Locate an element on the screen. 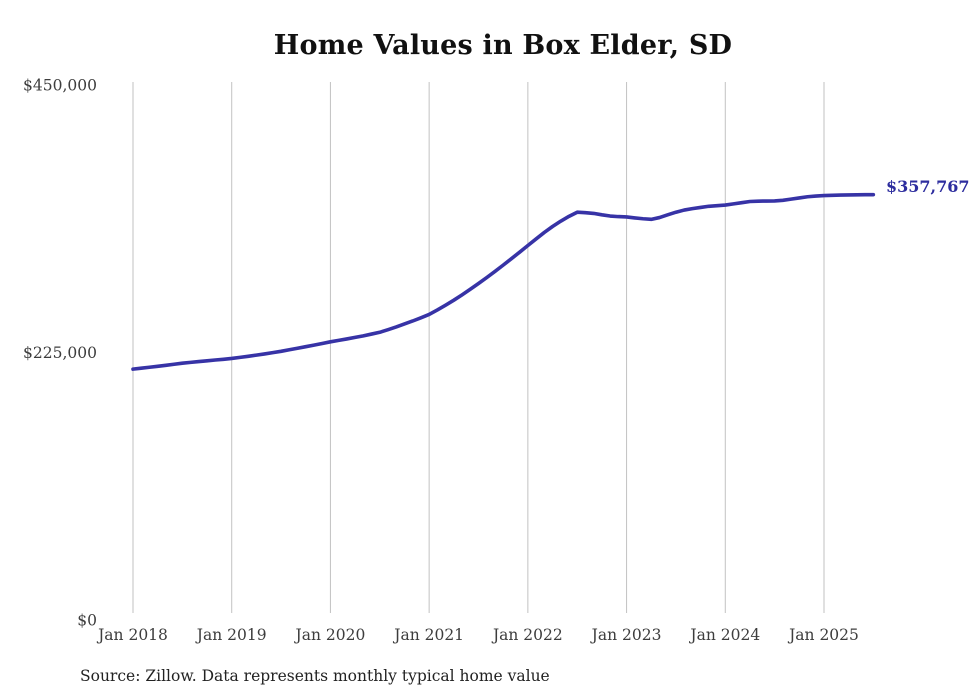 The width and height of the screenshot is (980, 699). x-tick-label: Jan 2024 is located at coordinates (724, 635).